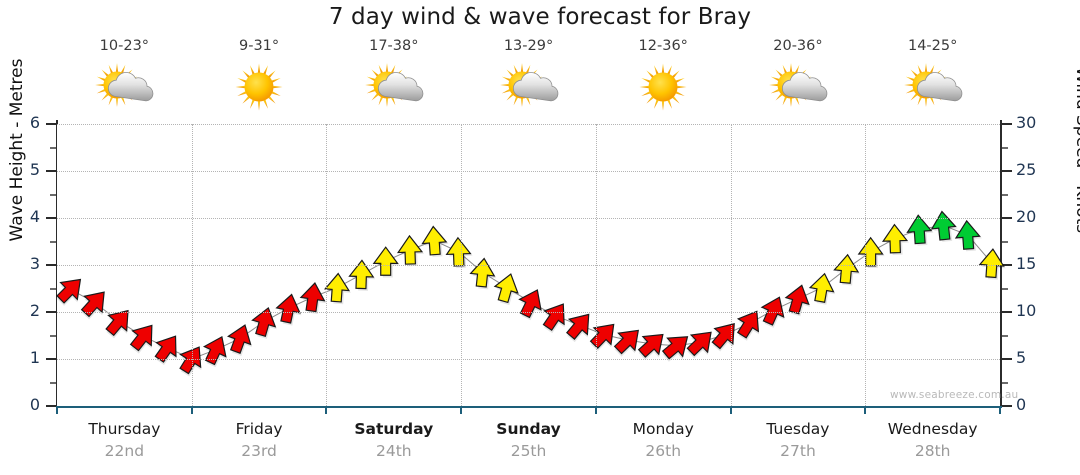  I want to click on day-name: Saturday, so click(394, 429).